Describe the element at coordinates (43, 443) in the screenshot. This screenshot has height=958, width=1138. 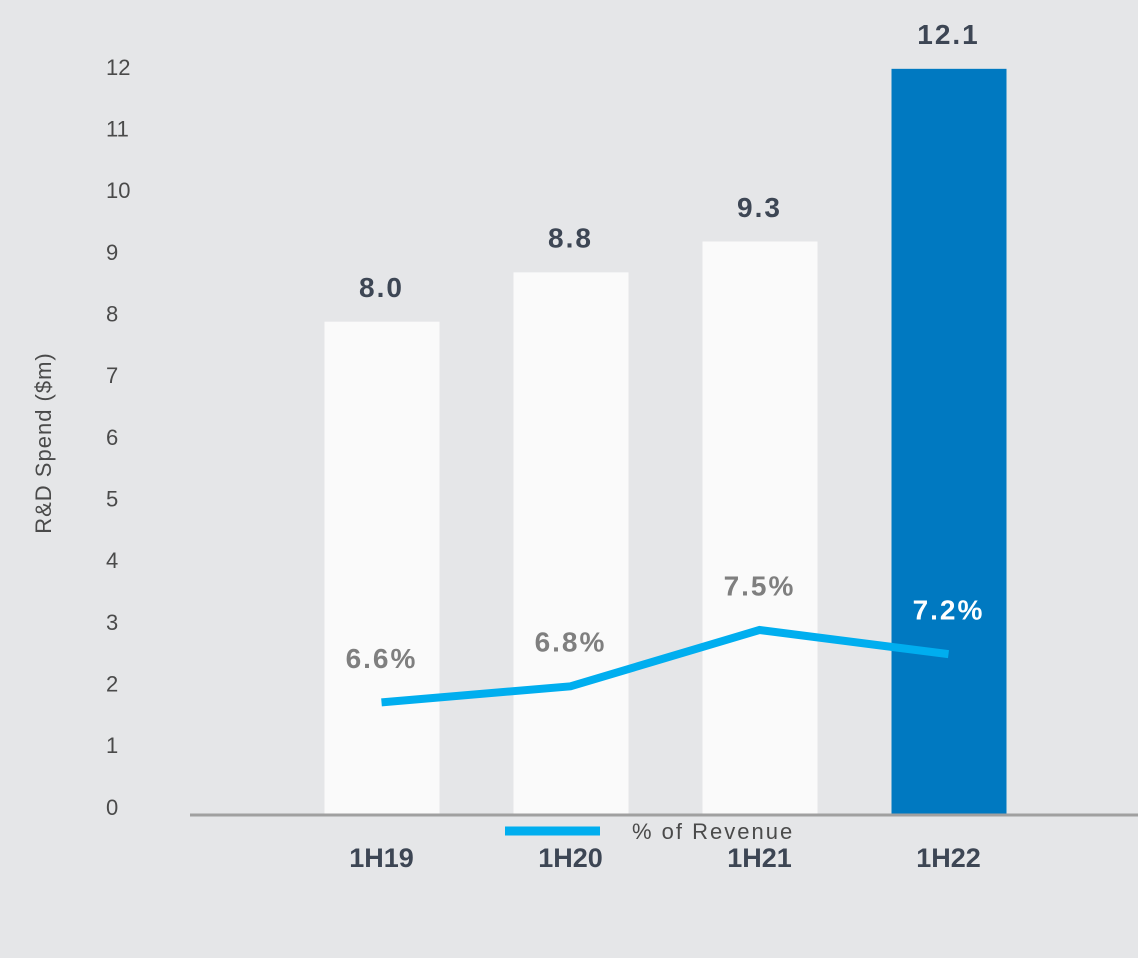
I see `y-axis-label: R&D Spend ($m)` at that location.